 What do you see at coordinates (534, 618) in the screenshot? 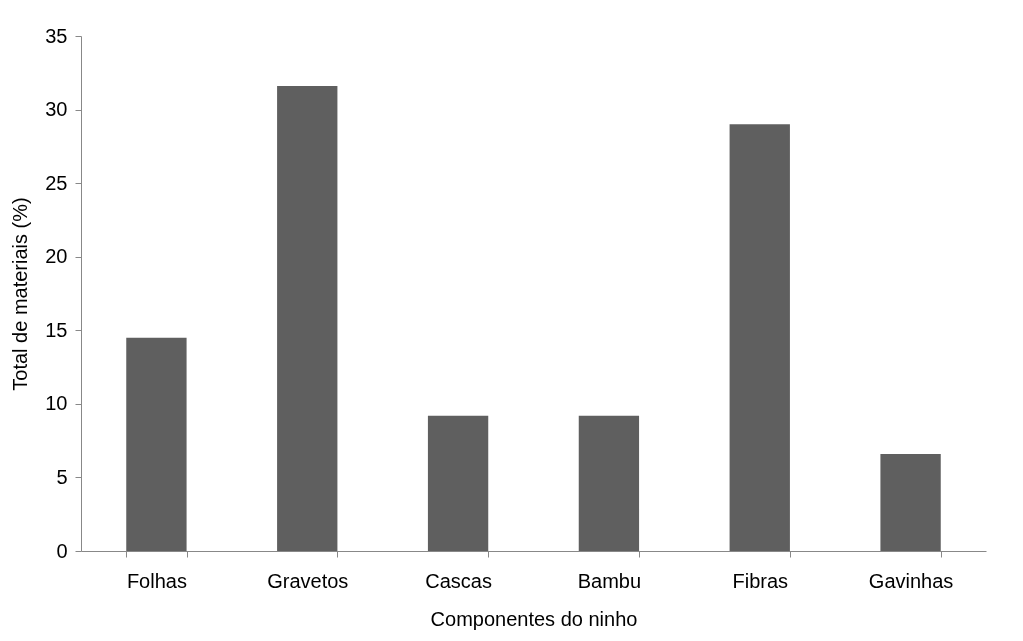
I see `x-axis-title: Componentes do ninho` at bounding box center [534, 618].